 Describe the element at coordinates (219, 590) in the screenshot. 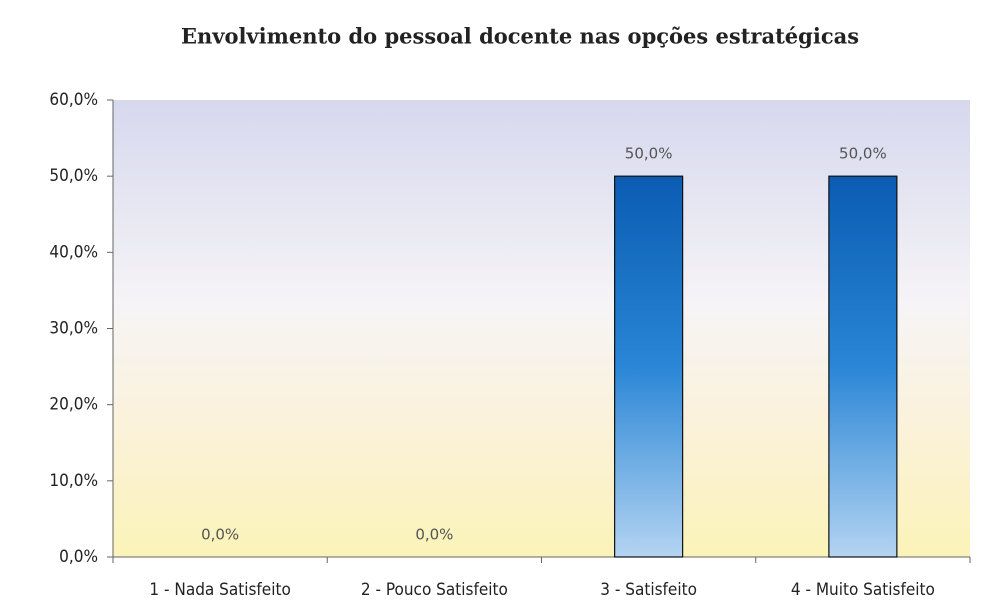

I see `x-tick-label: 1 - Nada Satisfeito` at that location.